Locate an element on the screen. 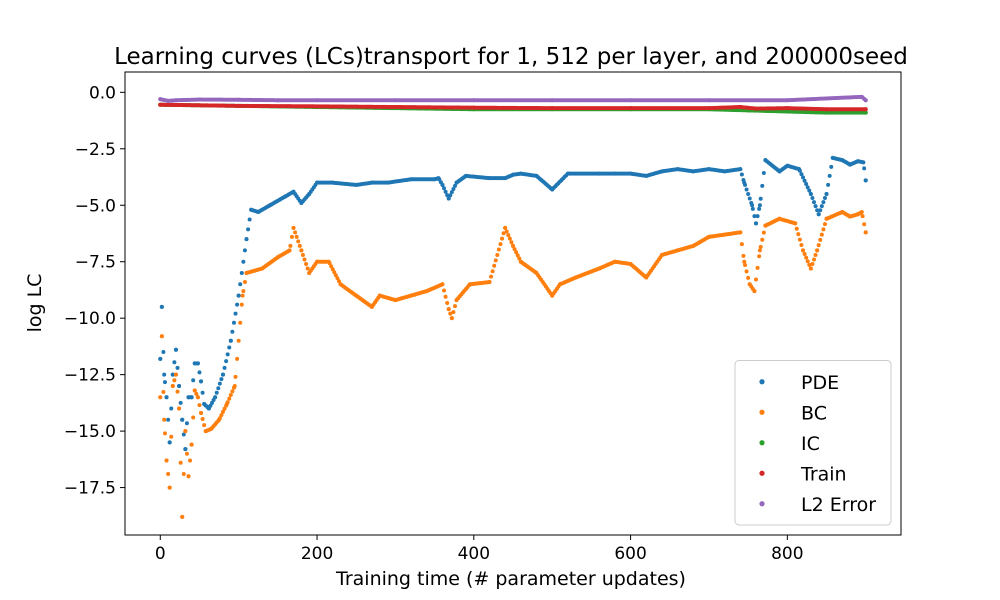 This screenshot has height=600, width=1000. y-tick-label: 0.0 is located at coordinates (102, 93).